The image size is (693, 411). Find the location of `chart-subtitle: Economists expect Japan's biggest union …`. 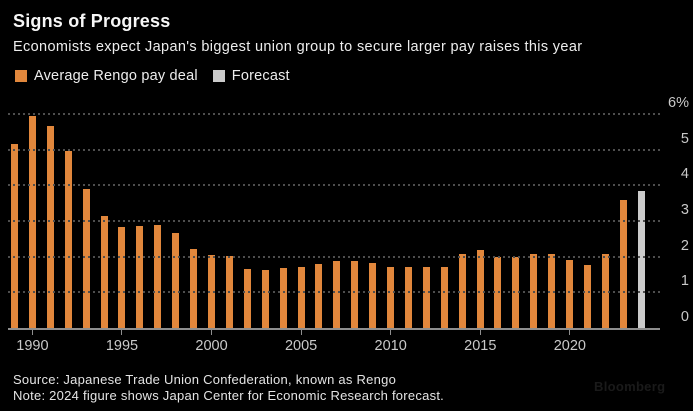

chart-subtitle: Economists expect Japan's biggest union … is located at coordinates (298, 47).